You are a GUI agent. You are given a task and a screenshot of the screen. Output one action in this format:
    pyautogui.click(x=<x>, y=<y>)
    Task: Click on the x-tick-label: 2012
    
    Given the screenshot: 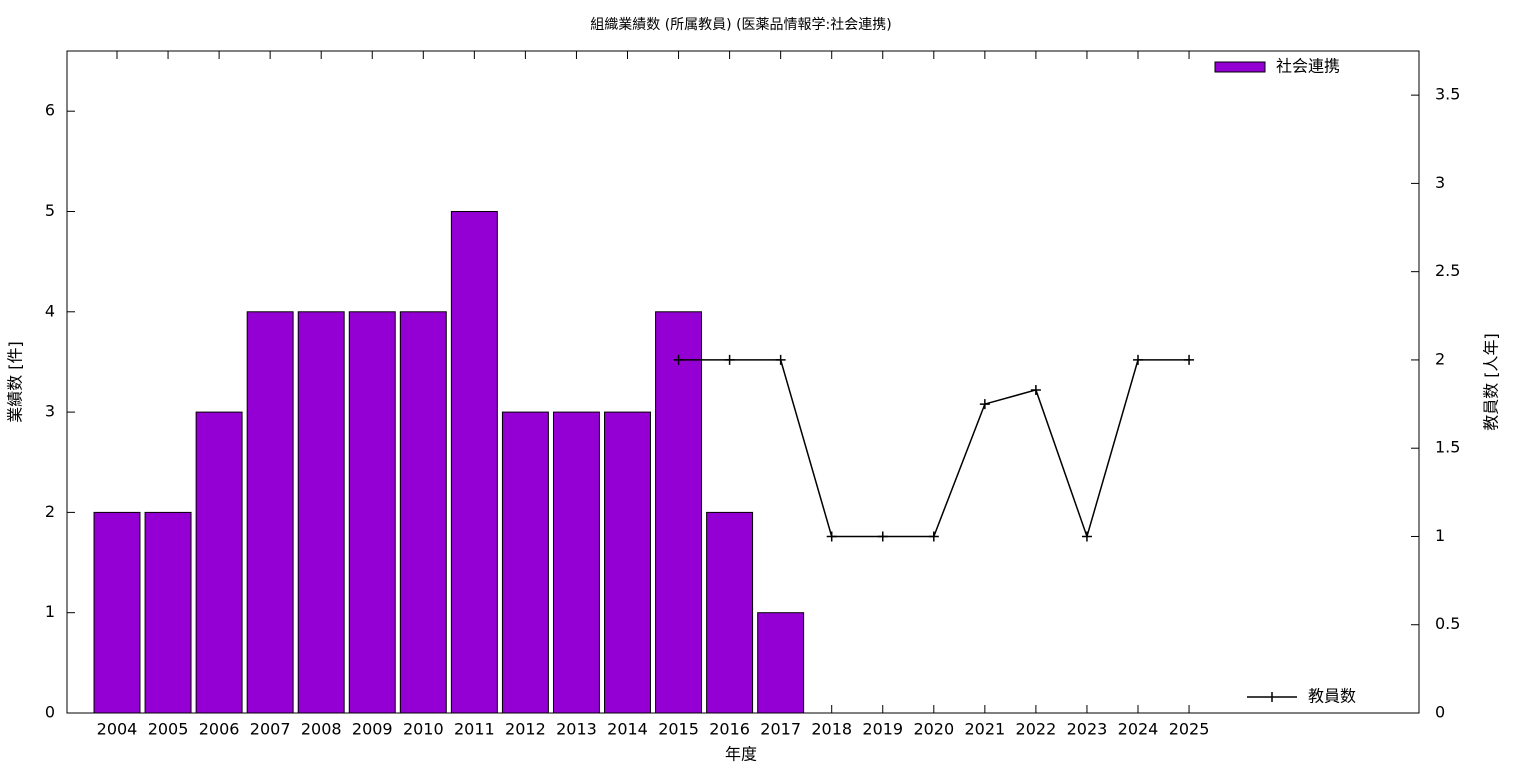 What is the action you would take?
    pyautogui.click(x=525, y=729)
    